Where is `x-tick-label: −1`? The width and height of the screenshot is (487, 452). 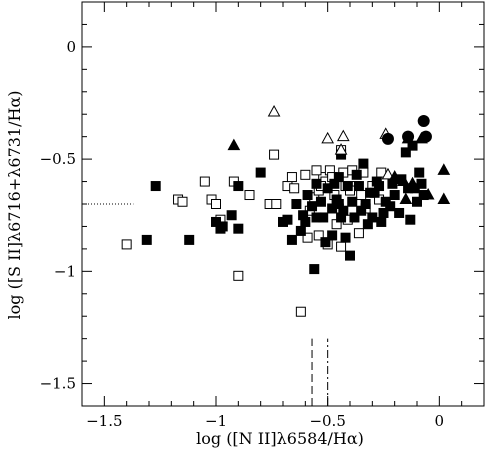 x-tick-label: −1 is located at coordinates (216, 421).